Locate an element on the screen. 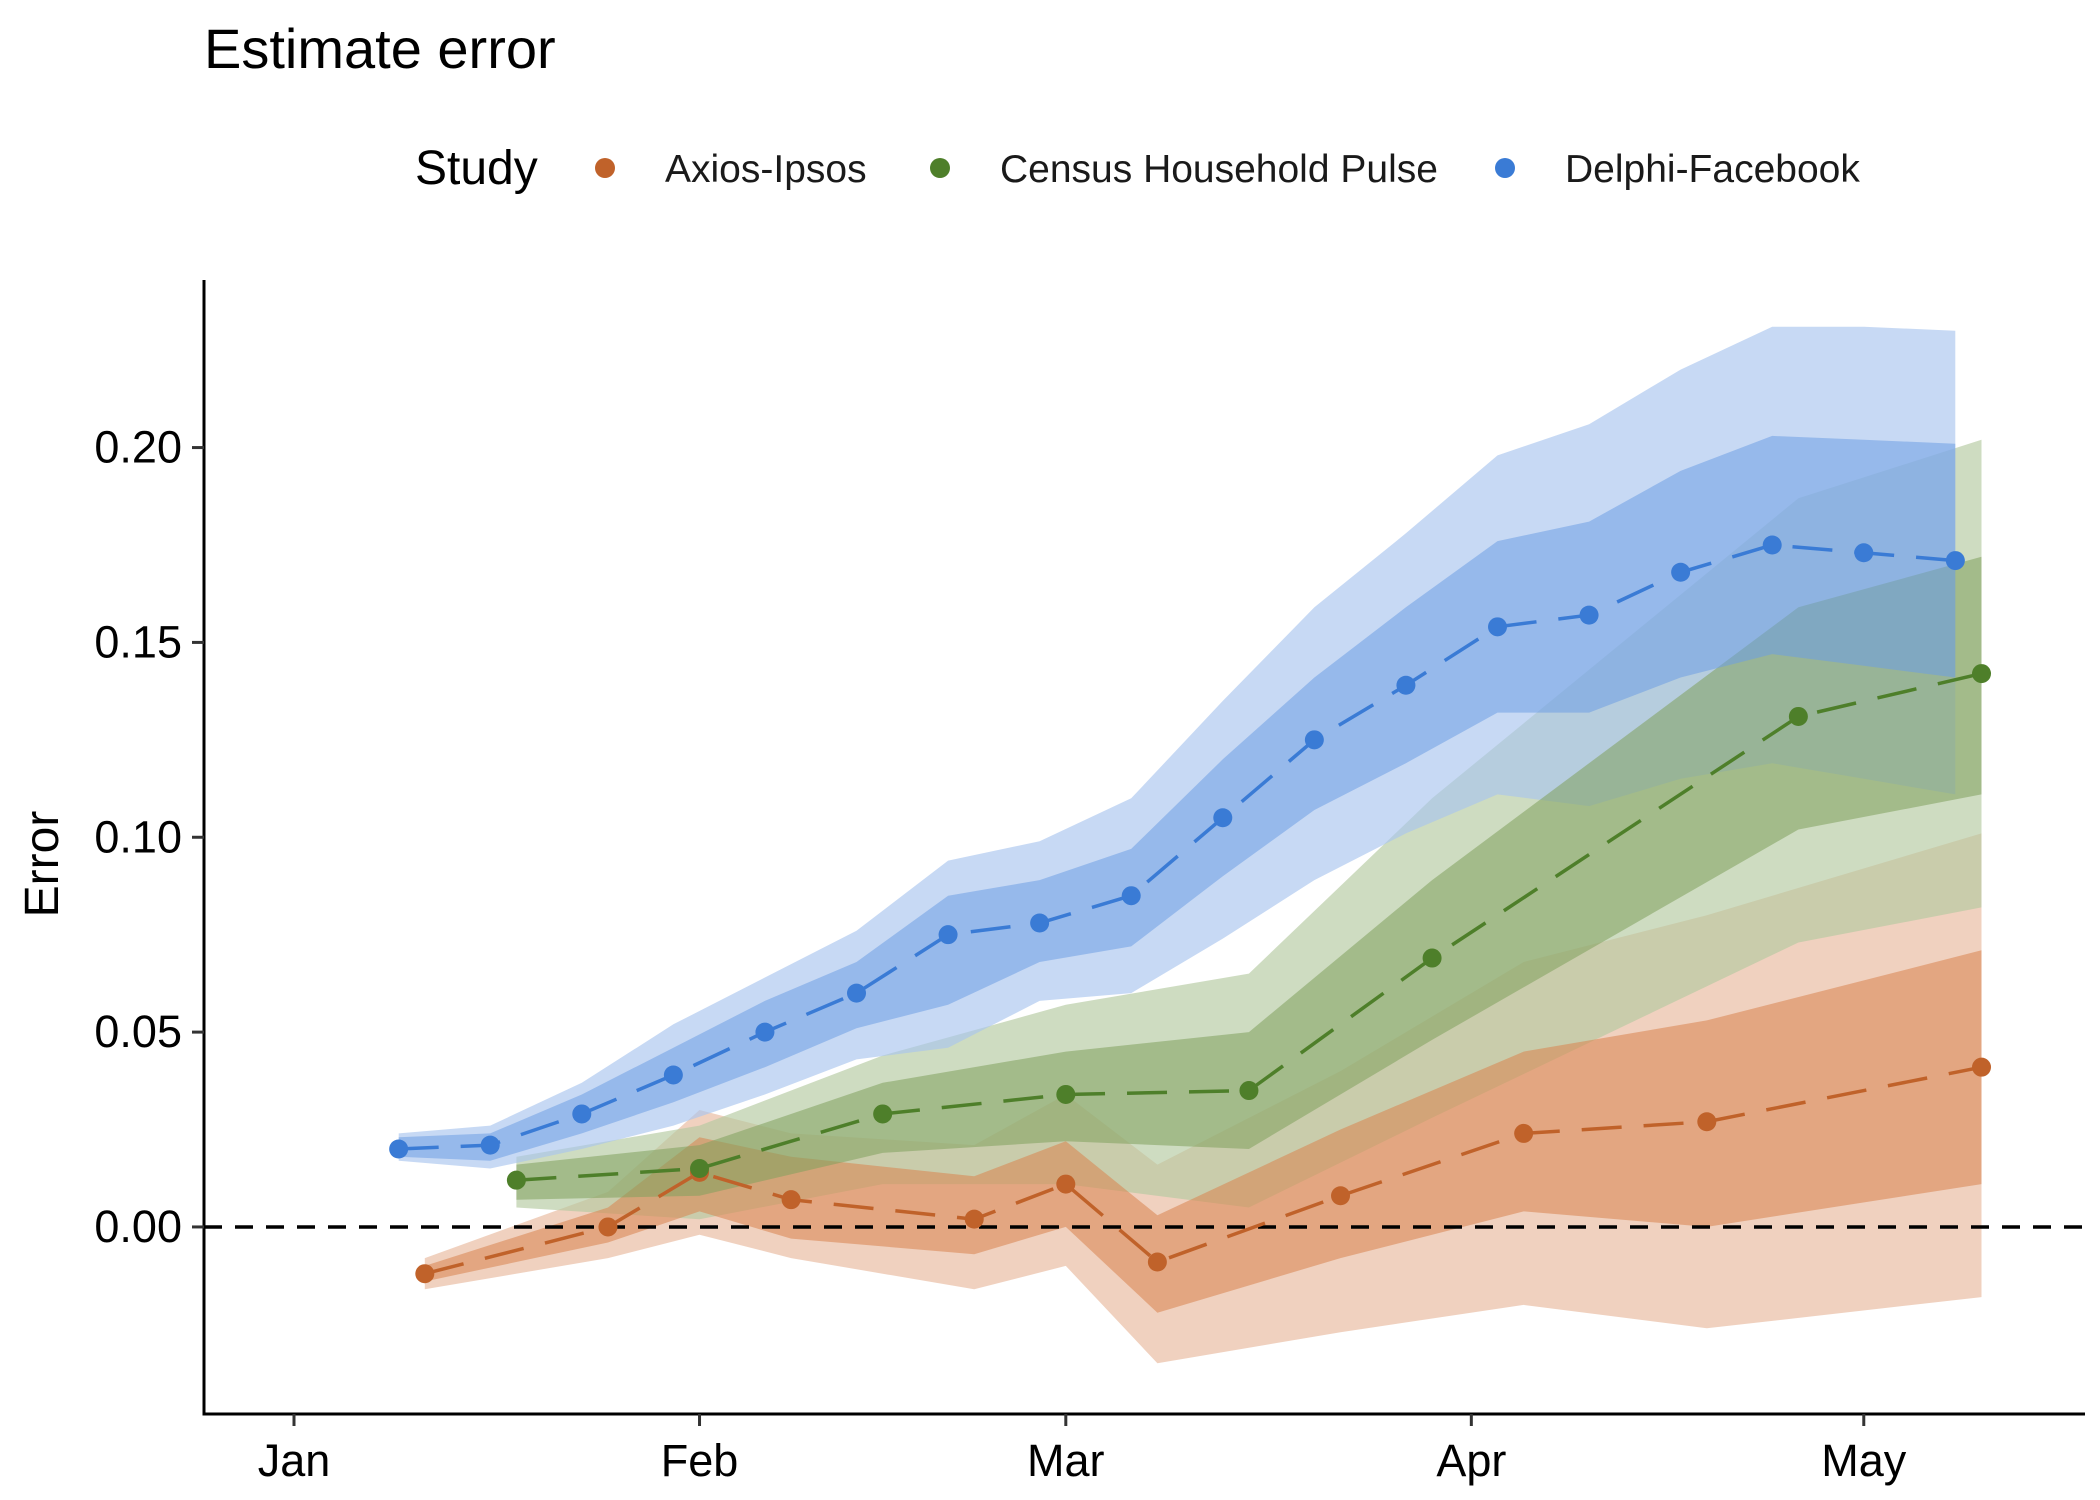  y-tick-label: 0.10 is located at coordinates (138, 836).